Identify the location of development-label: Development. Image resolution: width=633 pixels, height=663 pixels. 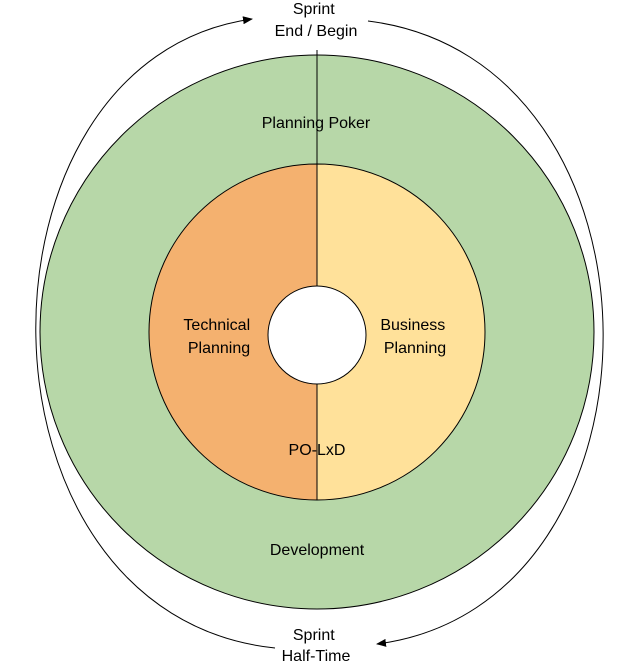
(317, 550).